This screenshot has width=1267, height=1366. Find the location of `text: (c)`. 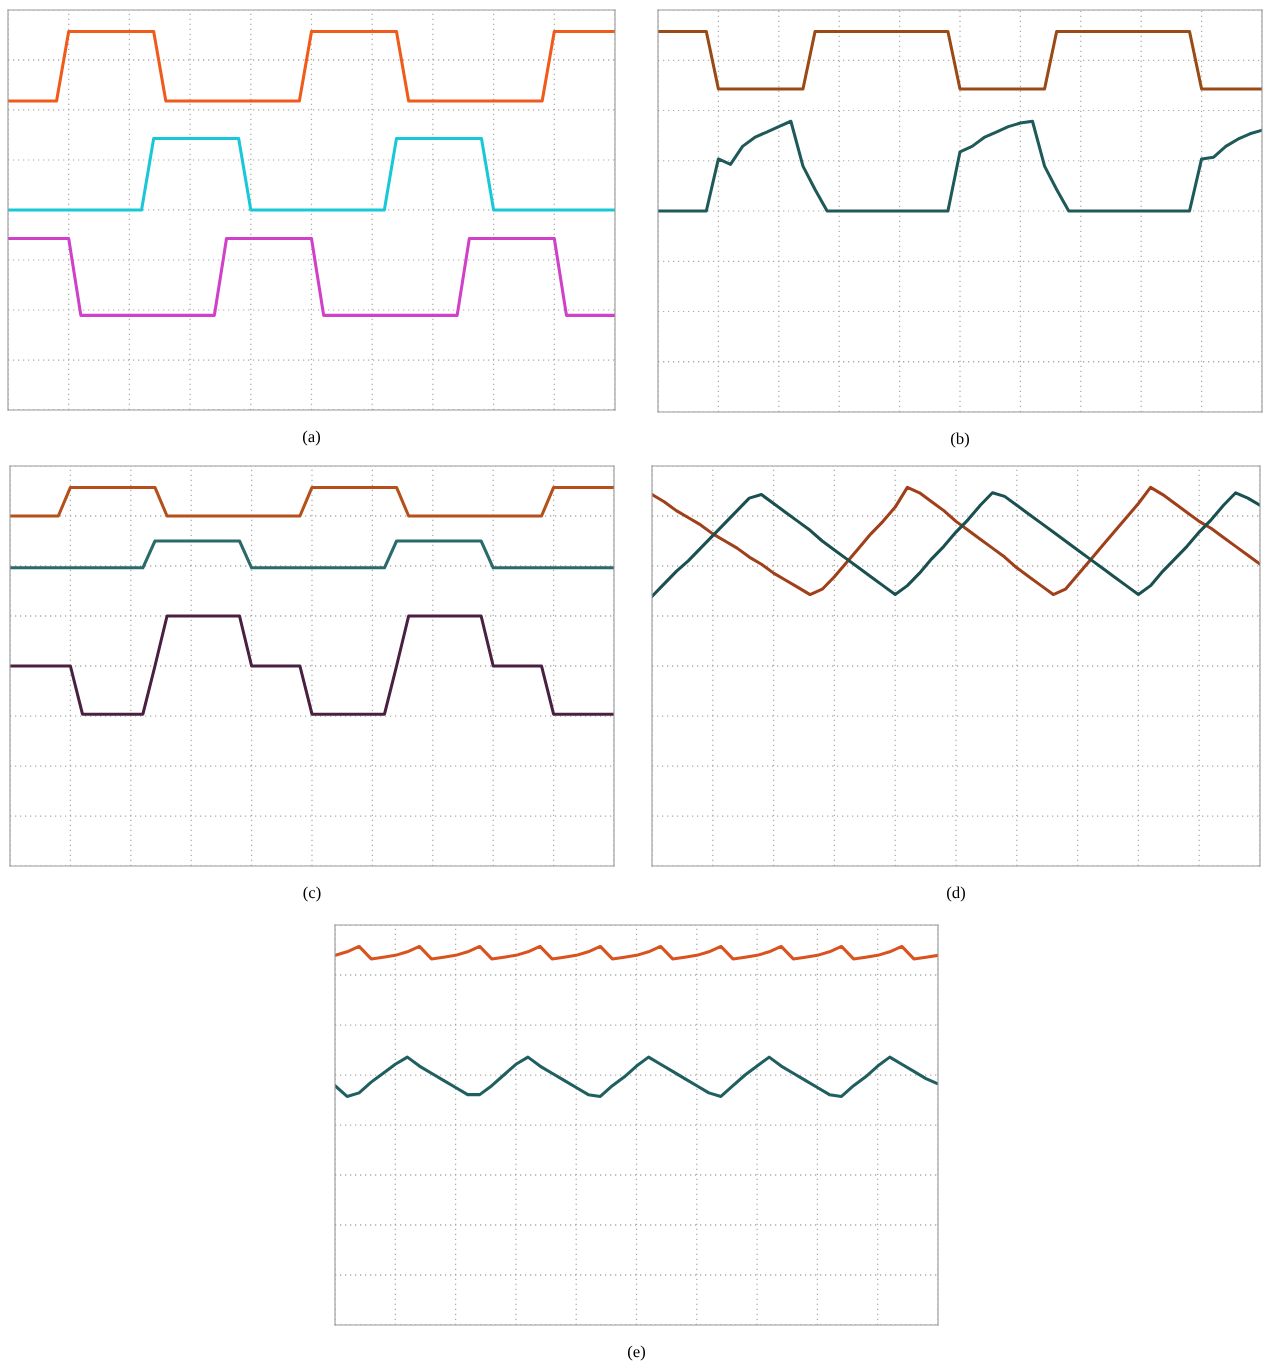

text: (c) is located at coordinates (312, 894).